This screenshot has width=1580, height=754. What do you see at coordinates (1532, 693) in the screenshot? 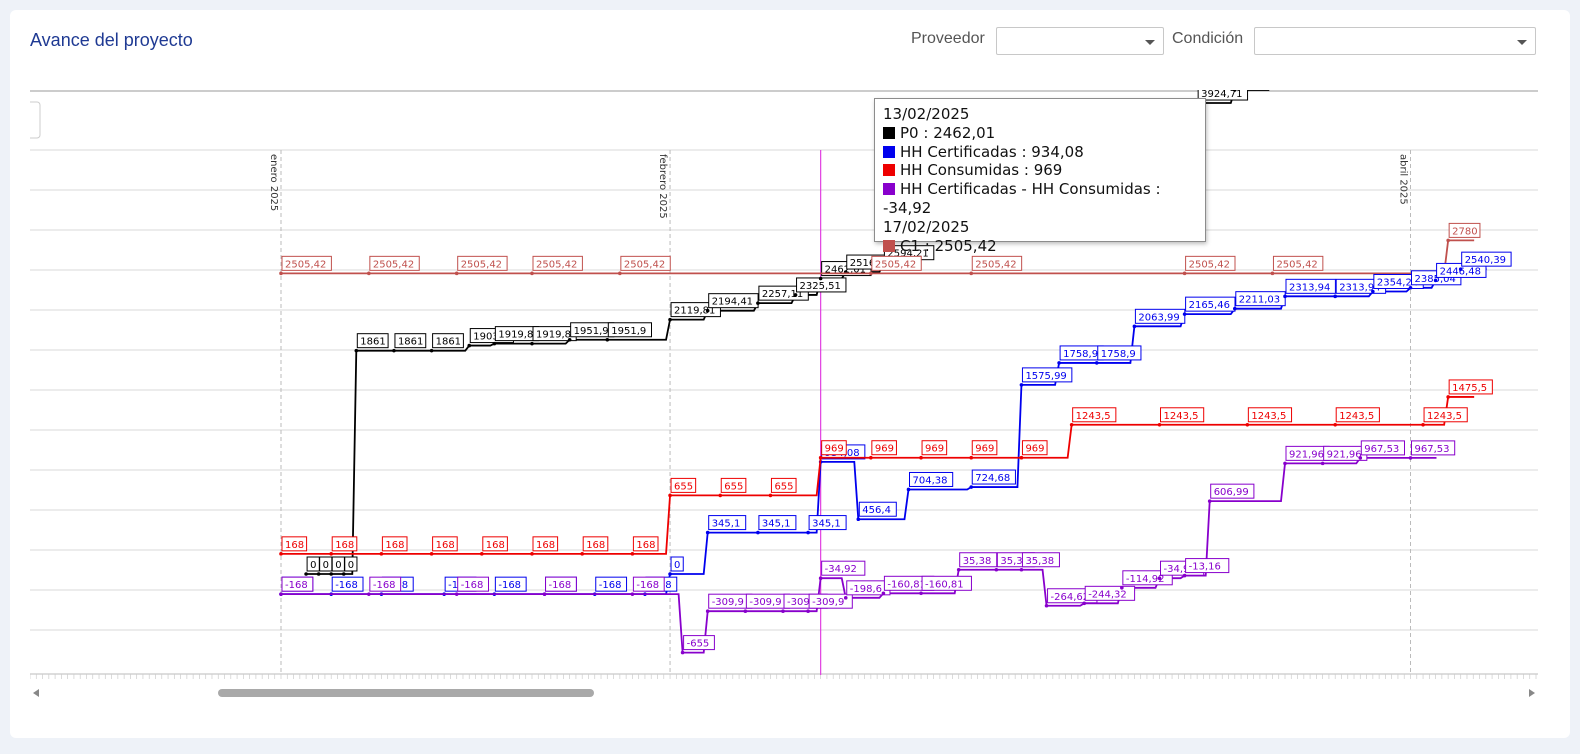
I see `scroll-right-icon` at bounding box center [1532, 693].